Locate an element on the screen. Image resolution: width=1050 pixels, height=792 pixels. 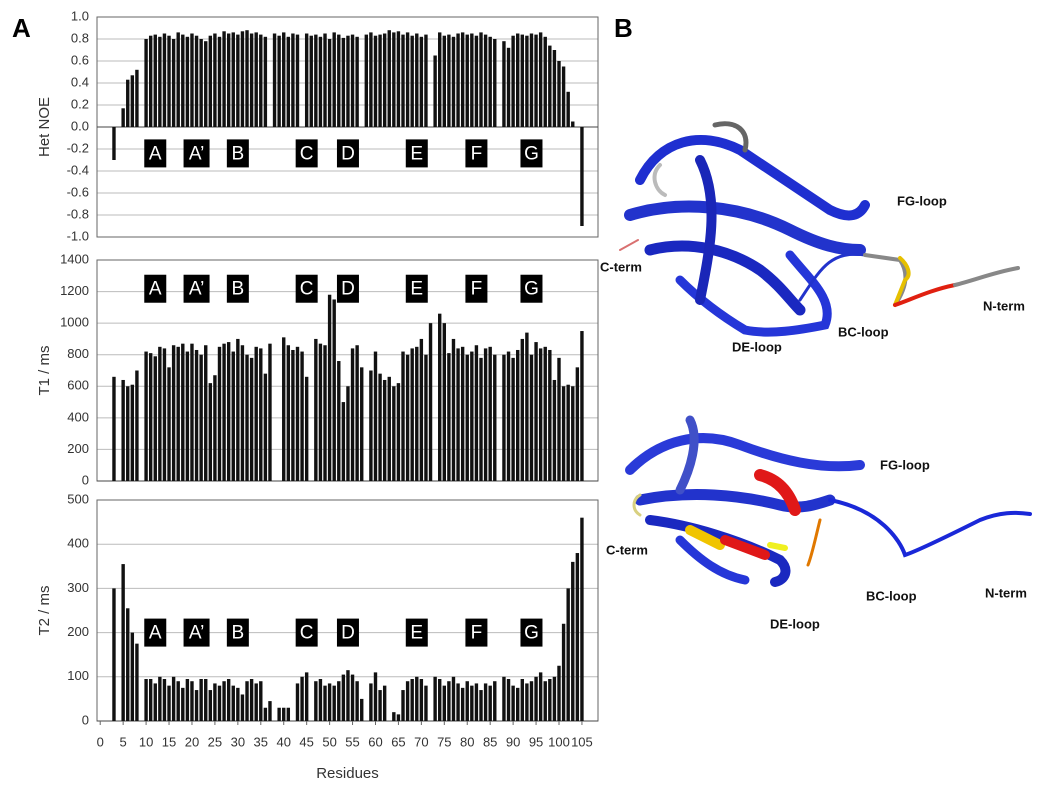
structure-label: DE-loop is located at coordinates (757, 346).